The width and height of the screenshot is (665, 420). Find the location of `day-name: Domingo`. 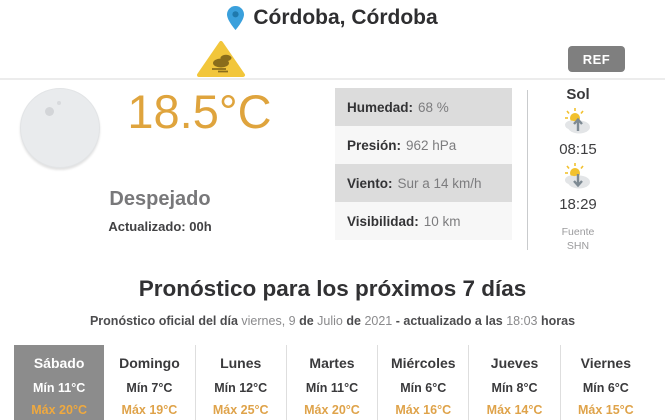

day-name: Domingo is located at coordinates (149, 363).